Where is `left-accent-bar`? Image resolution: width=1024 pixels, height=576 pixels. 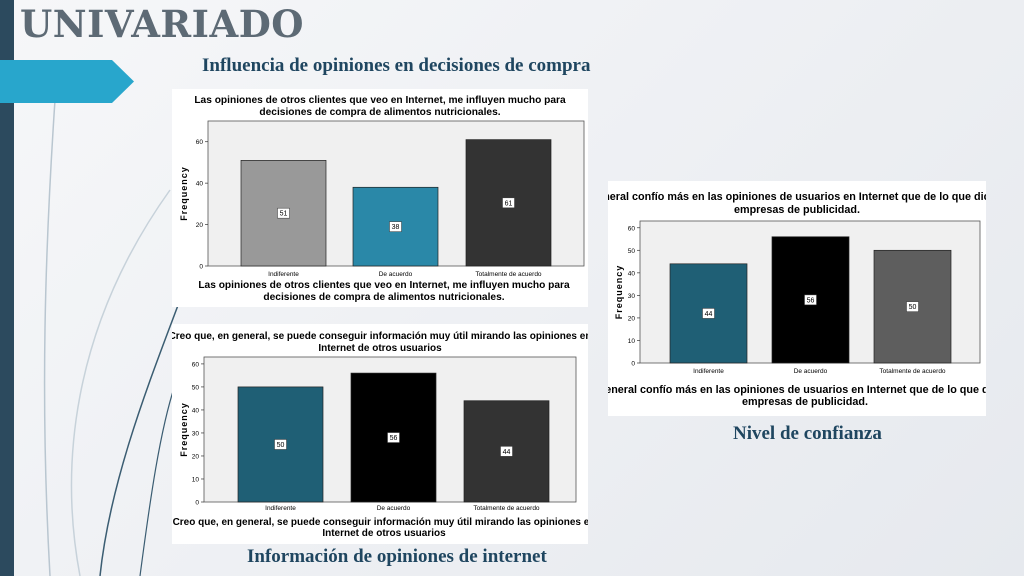 left-accent-bar is located at coordinates (7, 288).